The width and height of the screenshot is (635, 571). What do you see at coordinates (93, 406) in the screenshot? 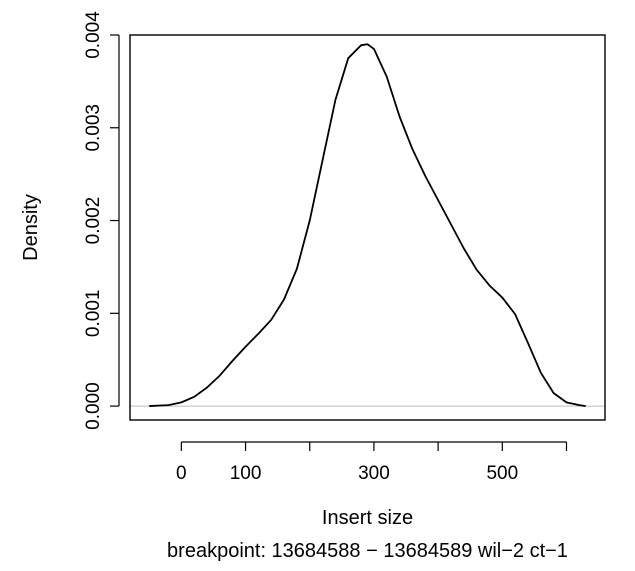
I see `y-tick-label: 0.000` at bounding box center [93, 406].